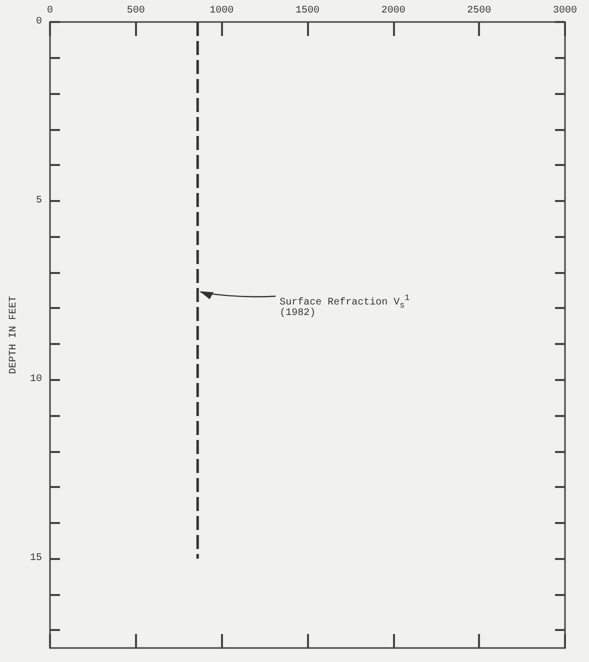  I want to click on x-tick-label: 1500, so click(307, 11).